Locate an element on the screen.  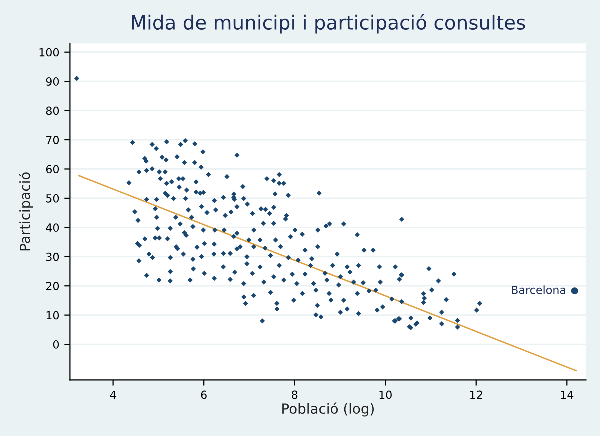
y-tick-label: 30 is located at coordinates (53, 257).